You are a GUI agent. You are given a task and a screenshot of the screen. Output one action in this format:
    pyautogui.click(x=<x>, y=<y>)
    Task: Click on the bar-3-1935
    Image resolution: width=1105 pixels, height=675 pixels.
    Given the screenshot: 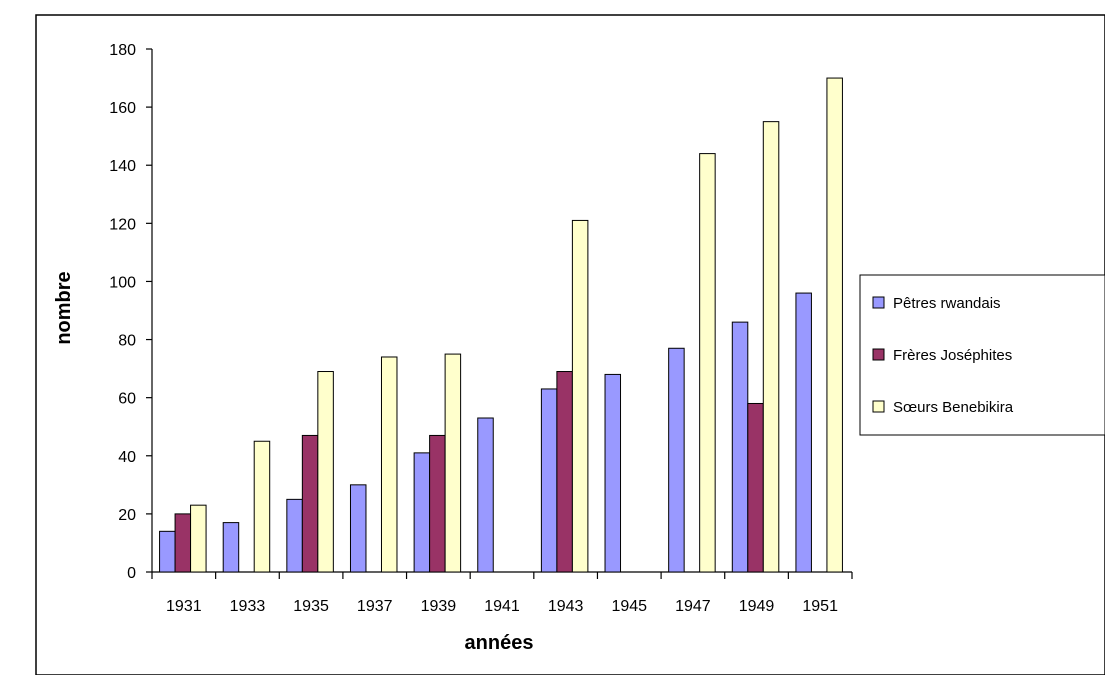 What is the action you would take?
    pyautogui.click(x=325, y=472)
    